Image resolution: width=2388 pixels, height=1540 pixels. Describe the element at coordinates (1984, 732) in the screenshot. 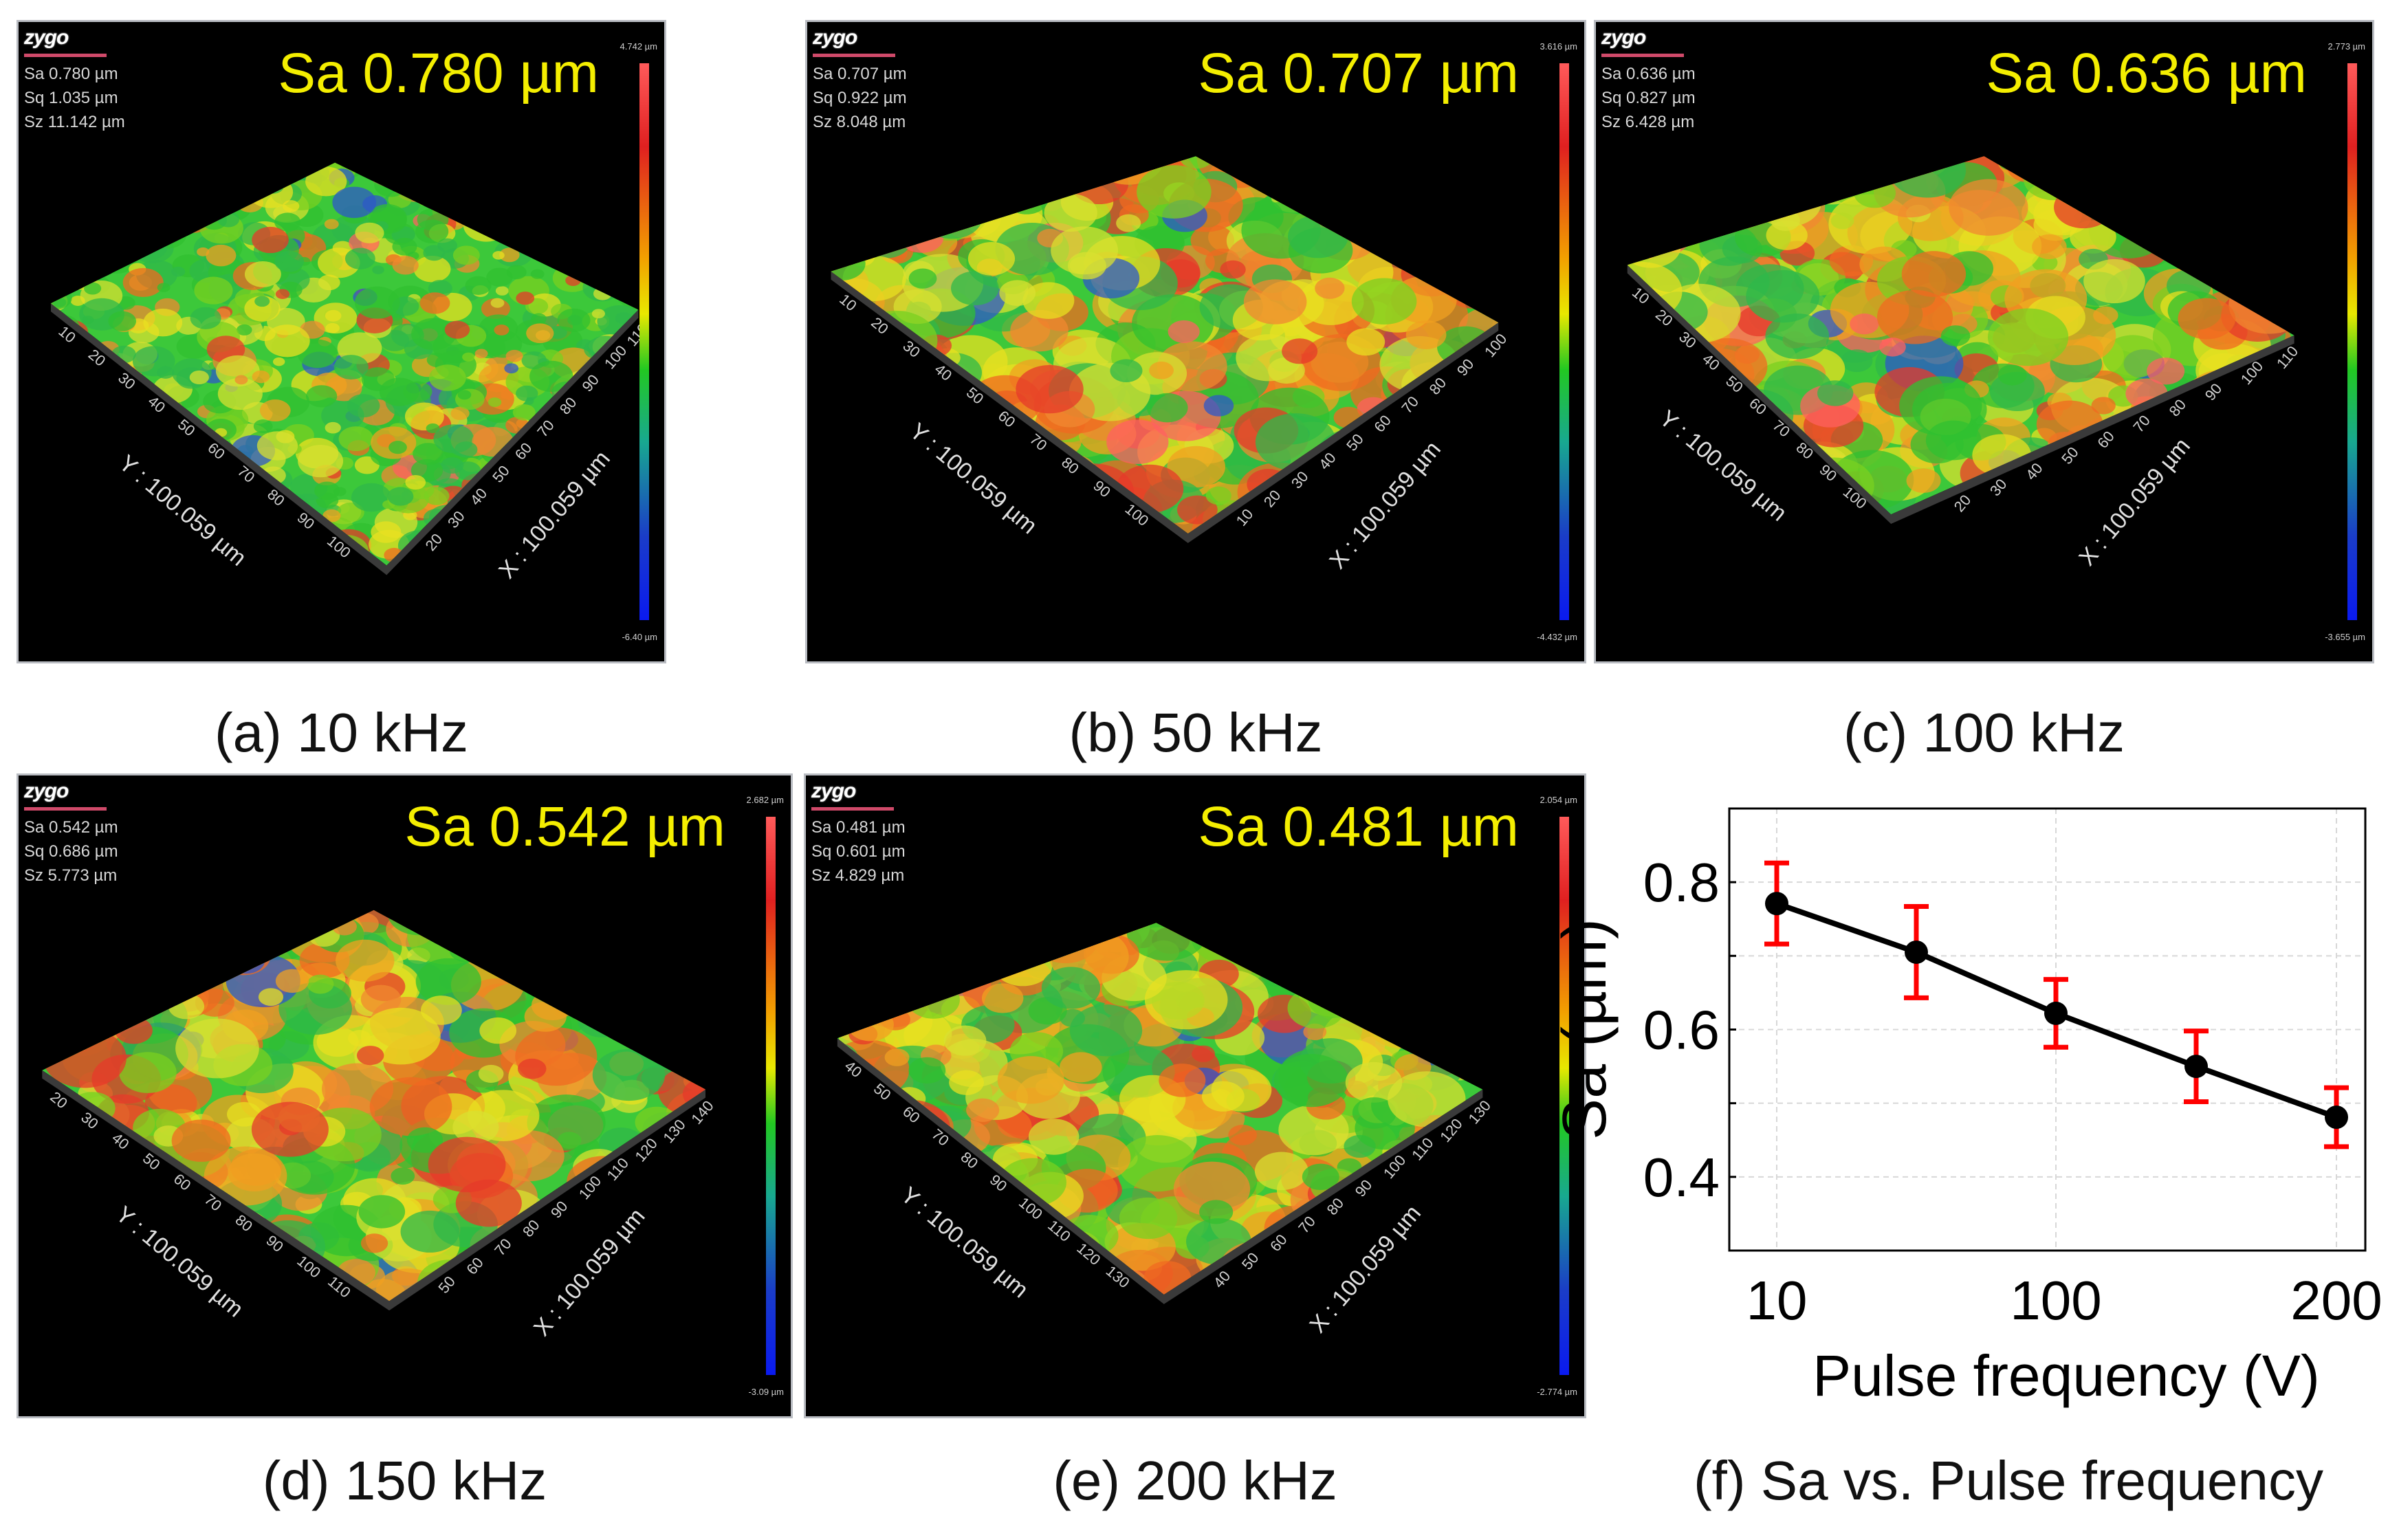

I see `panel-caption: (c) 100 kHz` at that location.